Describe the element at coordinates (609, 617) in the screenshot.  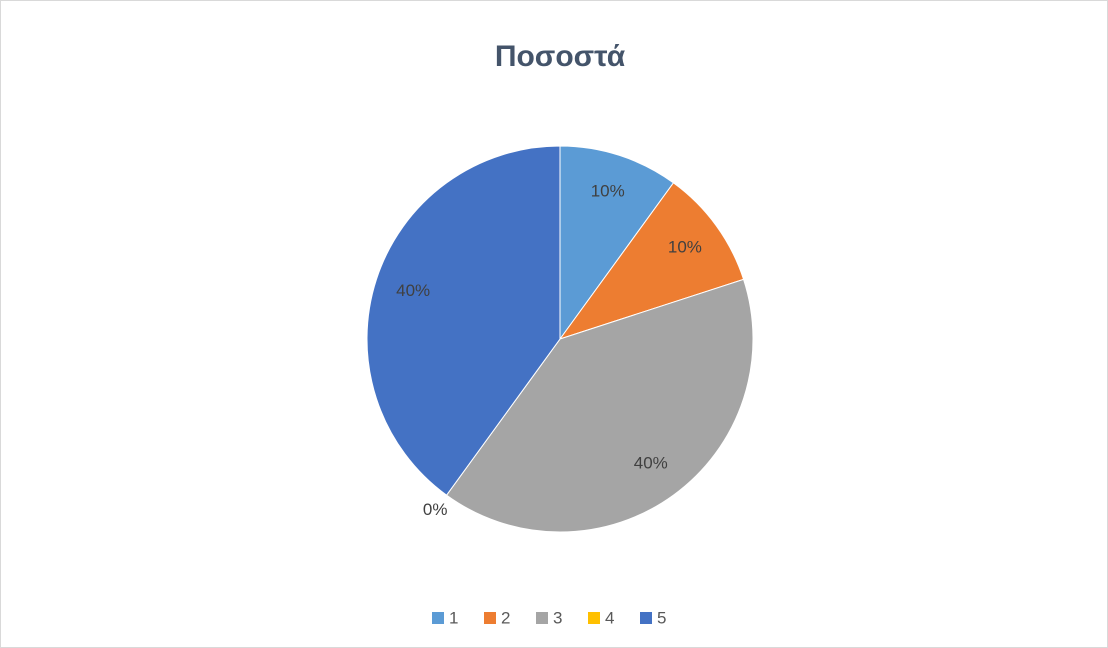
I see `legend-label: 4` at that location.